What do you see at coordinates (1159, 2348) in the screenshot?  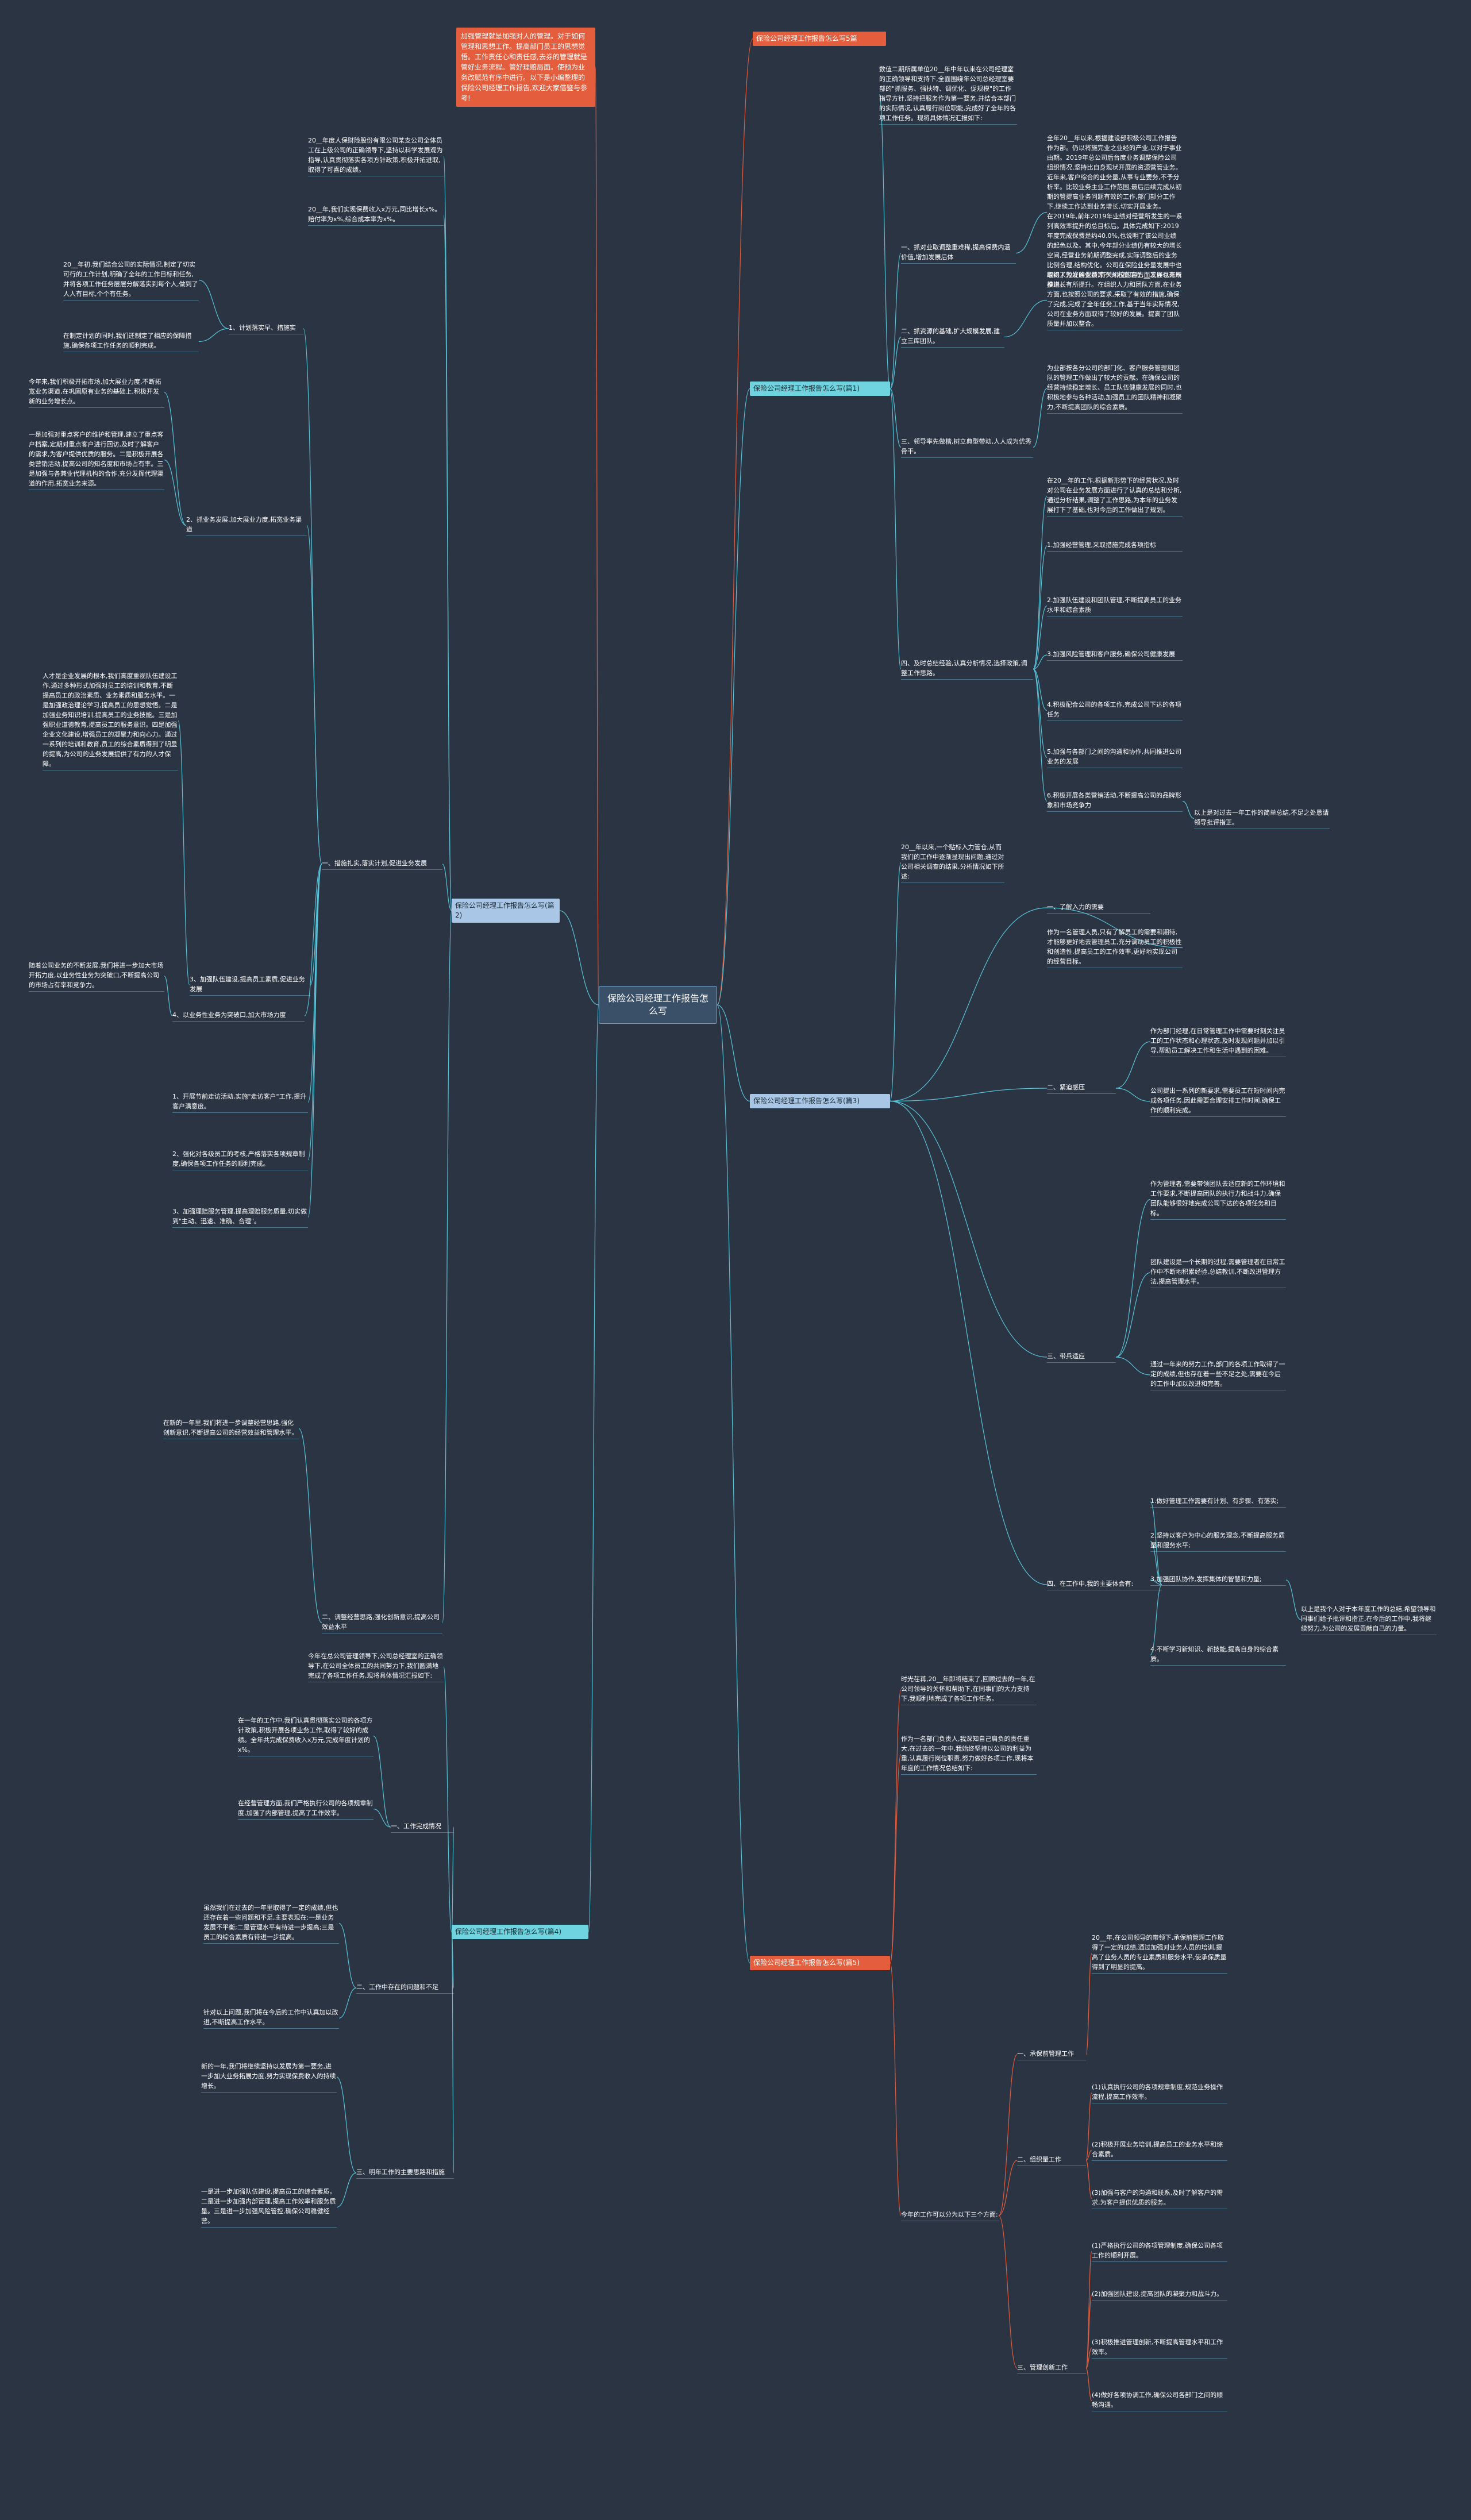 I see `r5-branch-3-item-3: (3)积极推进管理创新,不断提高管理水平和工作效率。` at bounding box center [1159, 2348].